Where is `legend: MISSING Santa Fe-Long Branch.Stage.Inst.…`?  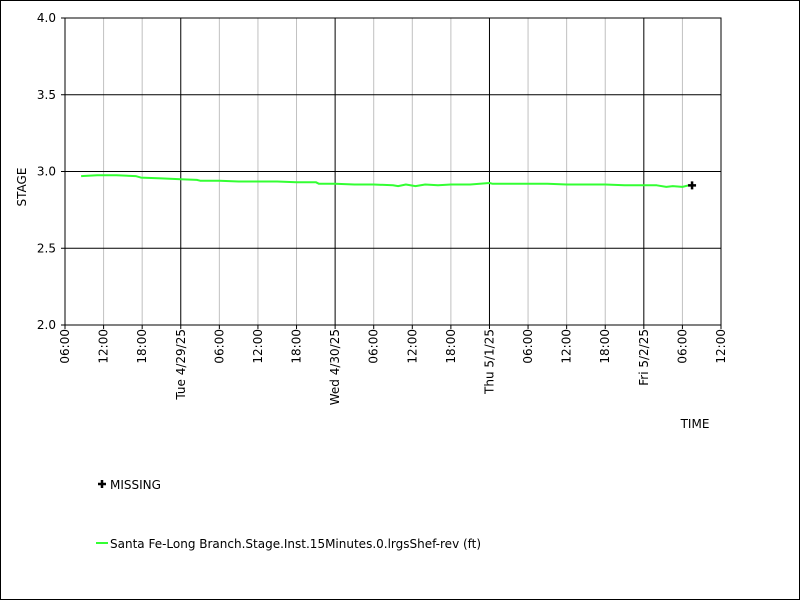
legend: MISSING Santa Fe-Long Branch.Stage.Inst.… is located at coordinates (288, 514).